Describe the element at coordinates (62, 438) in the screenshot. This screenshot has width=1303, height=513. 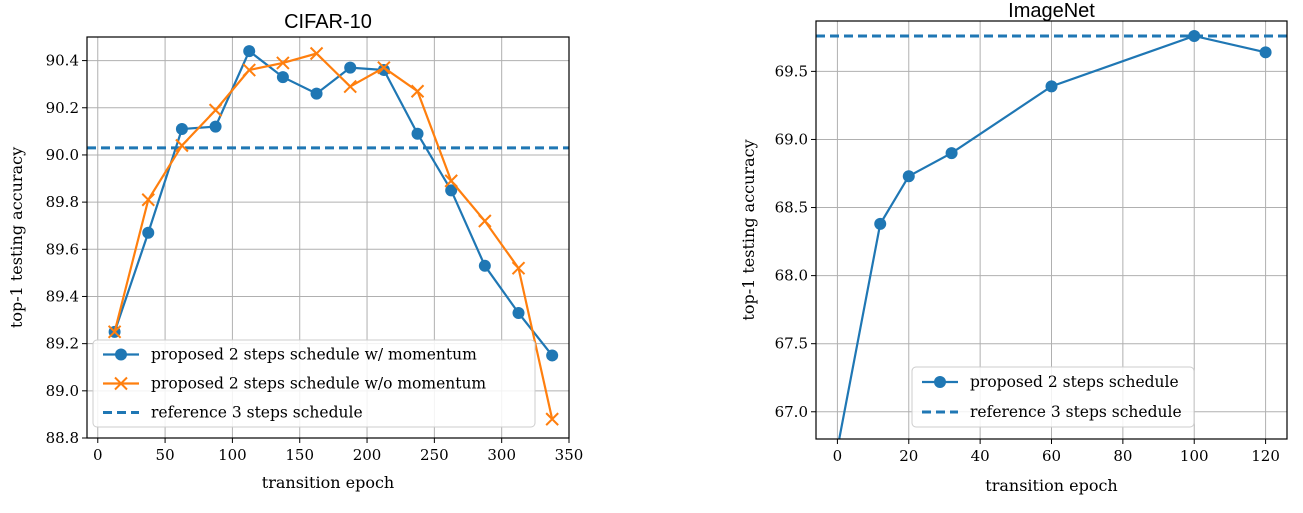
I see `y-tick-label: 88.8` at that location.